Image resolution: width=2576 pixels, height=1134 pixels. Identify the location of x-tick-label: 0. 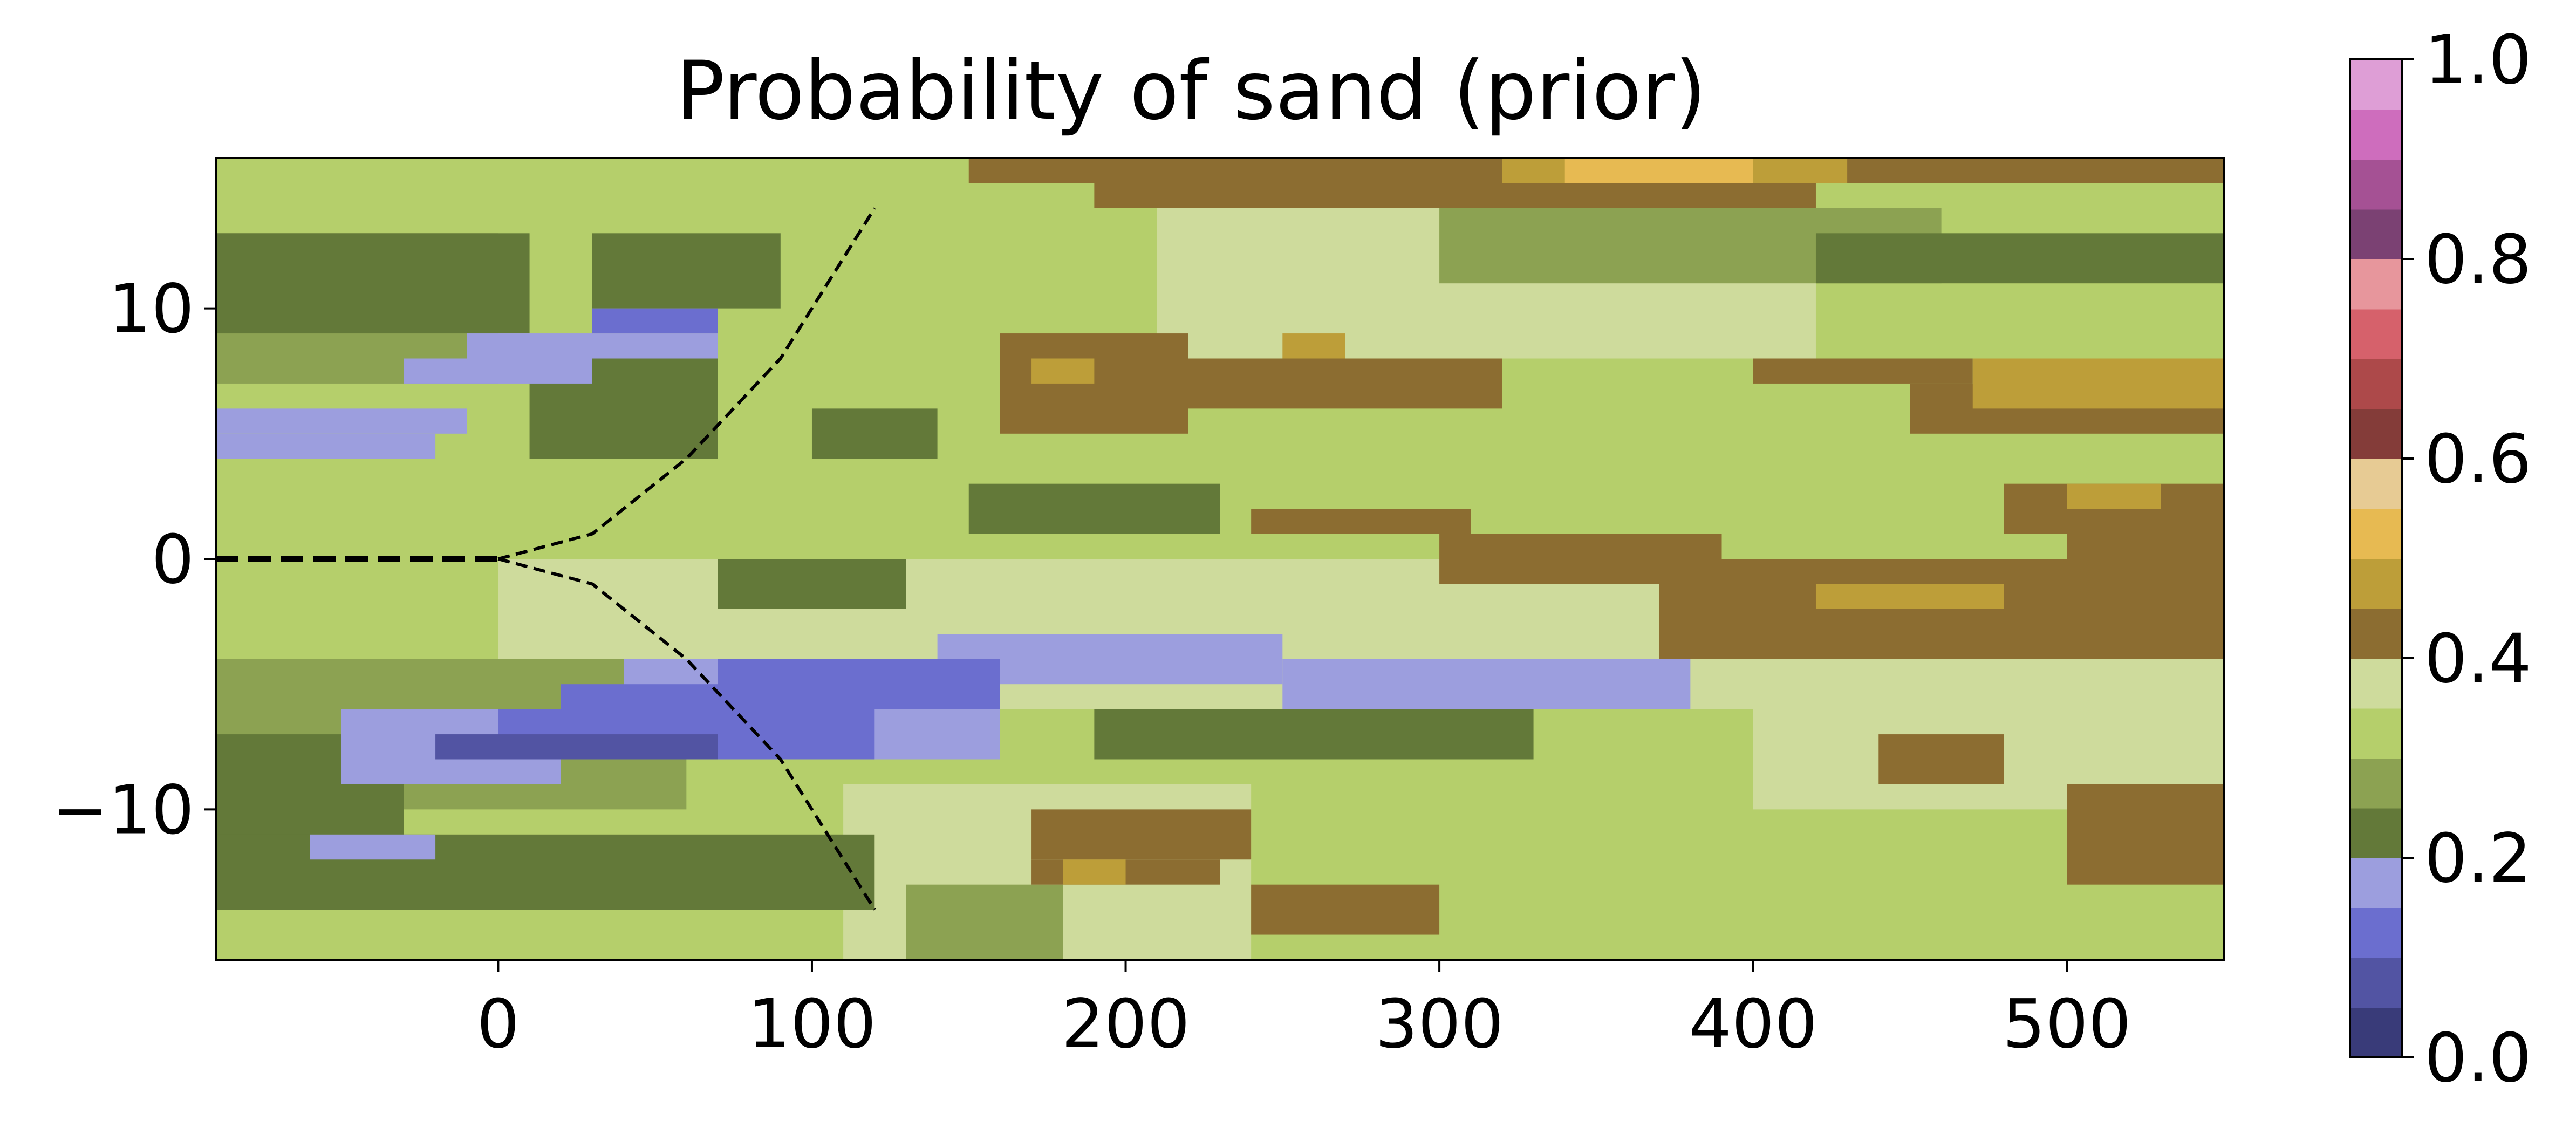
(498, 1024).